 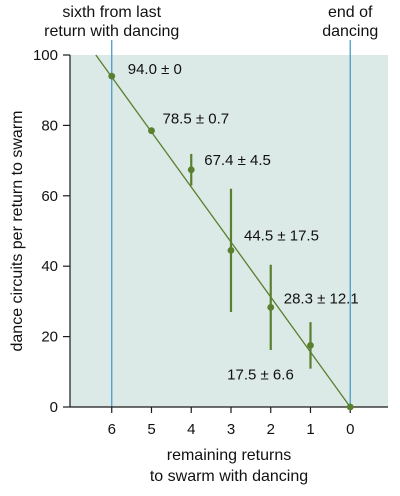 What do you see at coordinates (195, 119) in the screenshot?
I see `data-label: 78.5 ± 0.7` at bounding box center [195, 119].